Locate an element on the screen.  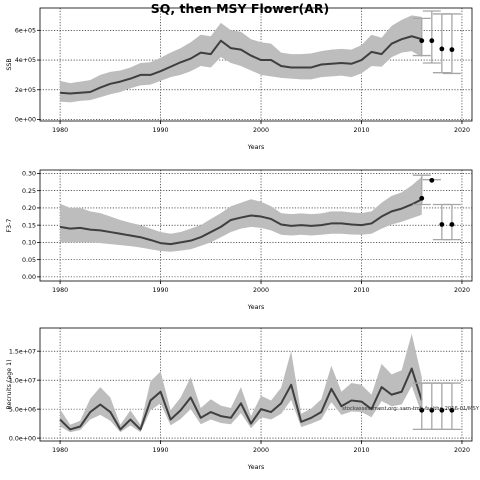
ssb-y-axis-label: SSB is located at coordinates (9, 64).